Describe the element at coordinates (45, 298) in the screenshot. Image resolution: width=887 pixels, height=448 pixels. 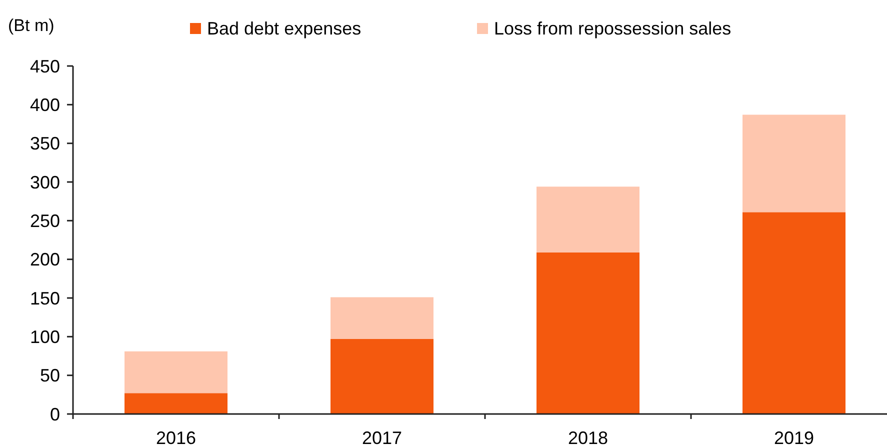
I see `y-tick-label: 150` at that location.